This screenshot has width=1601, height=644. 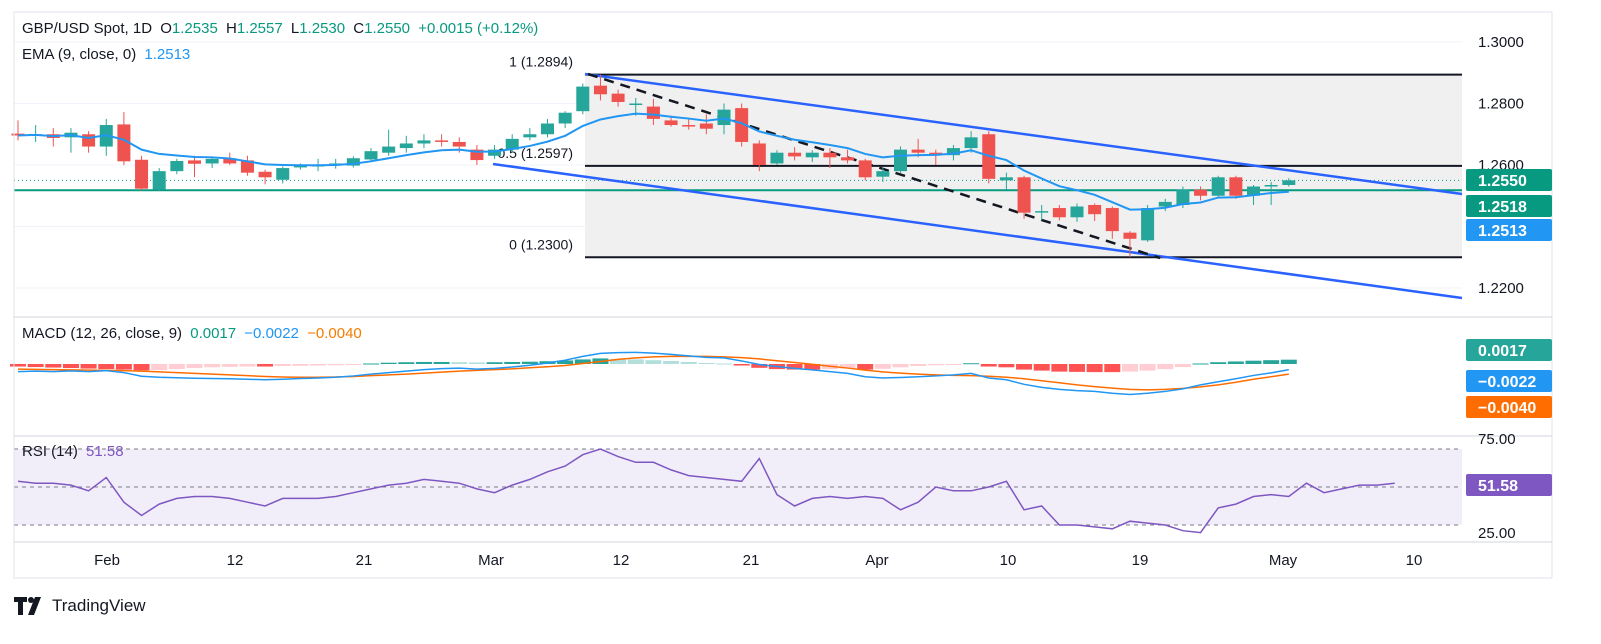 What do you see at coordinates (1502, 181) in the screenshot?
I see `last-price-tag: 1.2550` at bounding box center [1502, 181].